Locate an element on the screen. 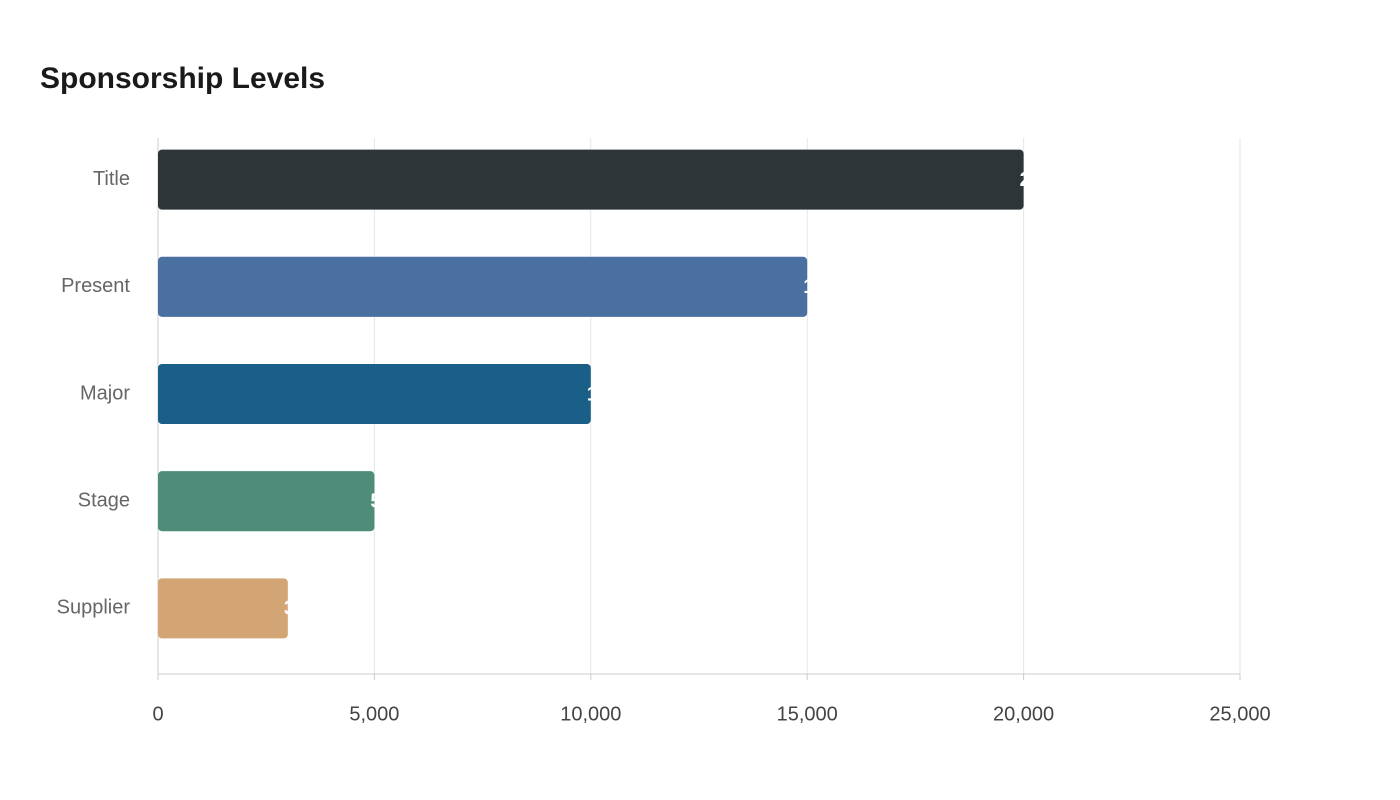 This screenshot has height=800, width=1400. x-tick-label: 10,000 is located at coordinates (590, 714).